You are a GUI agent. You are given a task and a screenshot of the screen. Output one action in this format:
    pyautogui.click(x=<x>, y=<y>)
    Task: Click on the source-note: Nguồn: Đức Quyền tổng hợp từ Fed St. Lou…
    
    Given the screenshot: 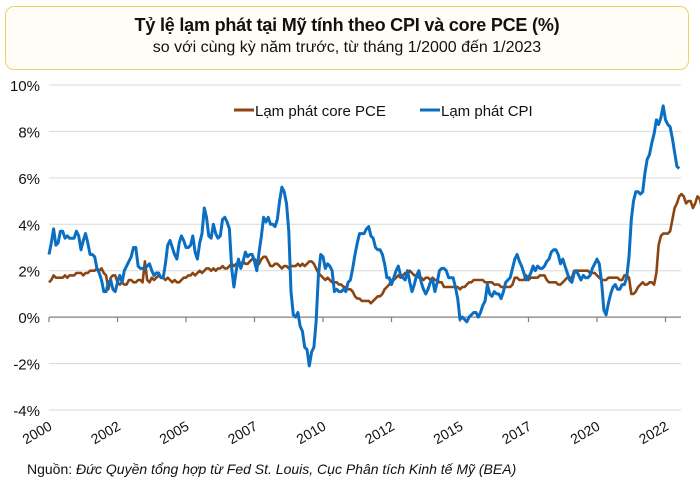 What is the action you would take?
    pyautogui.click(x=271, y=469)
    